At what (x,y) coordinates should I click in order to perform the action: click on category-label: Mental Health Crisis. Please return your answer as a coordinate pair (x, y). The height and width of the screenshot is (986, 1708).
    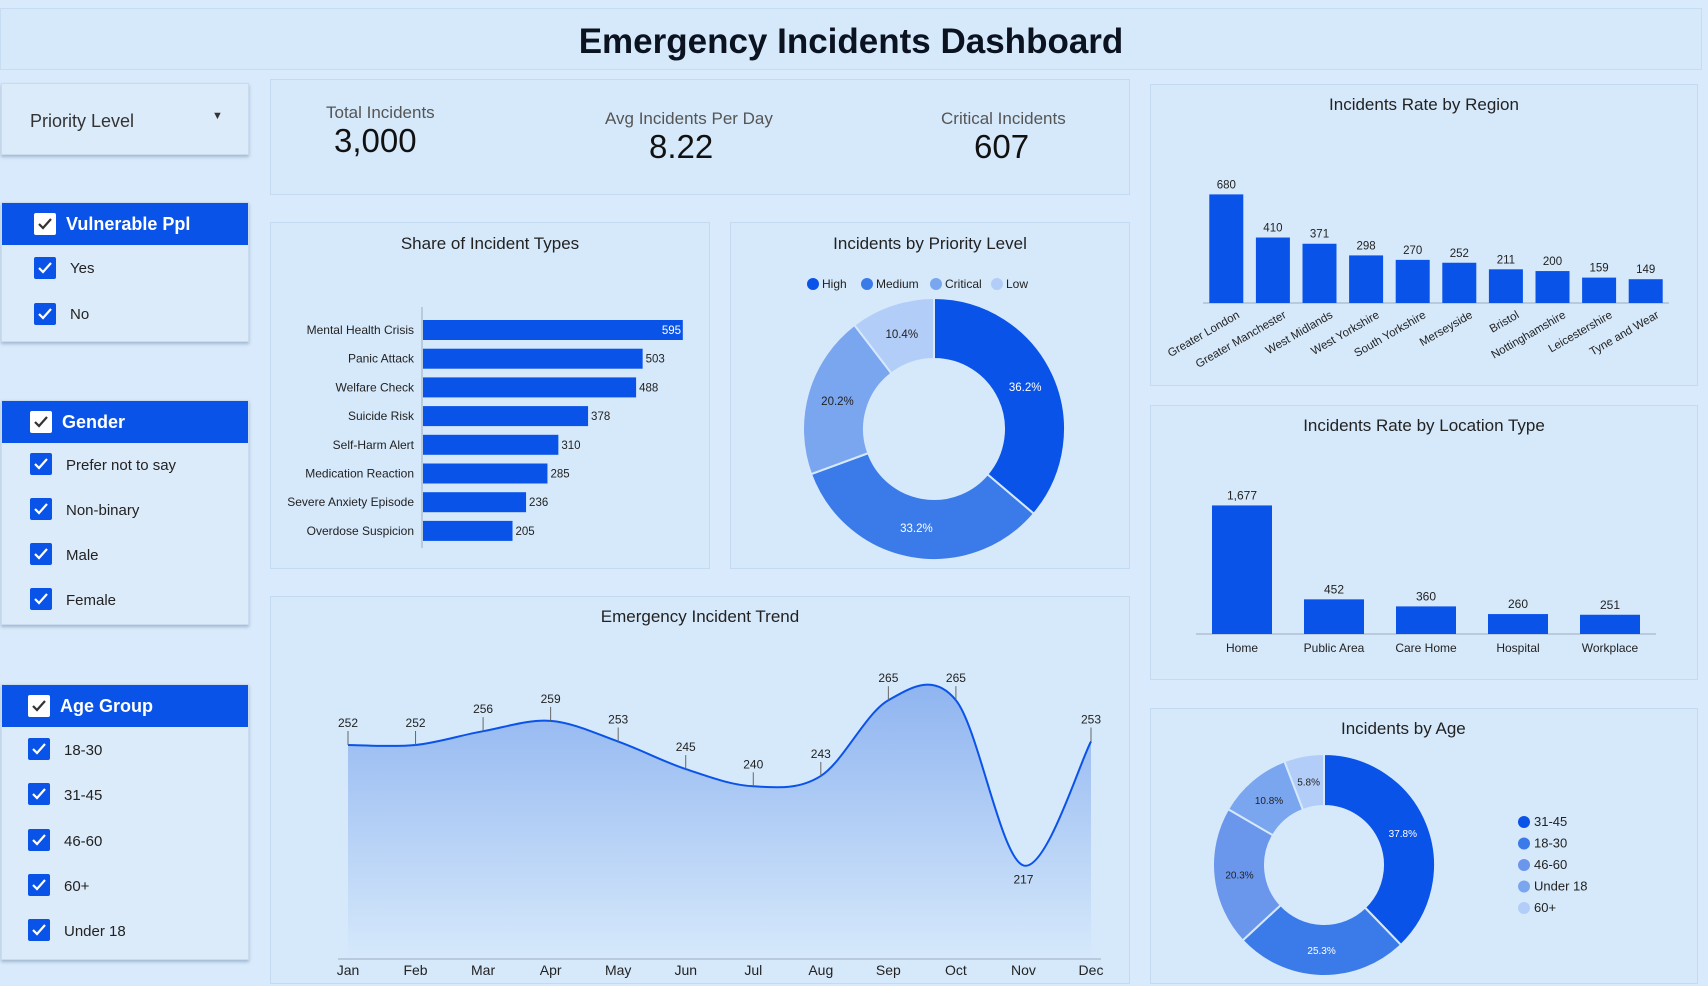
    Looking at the image, I should click on (360, 330).